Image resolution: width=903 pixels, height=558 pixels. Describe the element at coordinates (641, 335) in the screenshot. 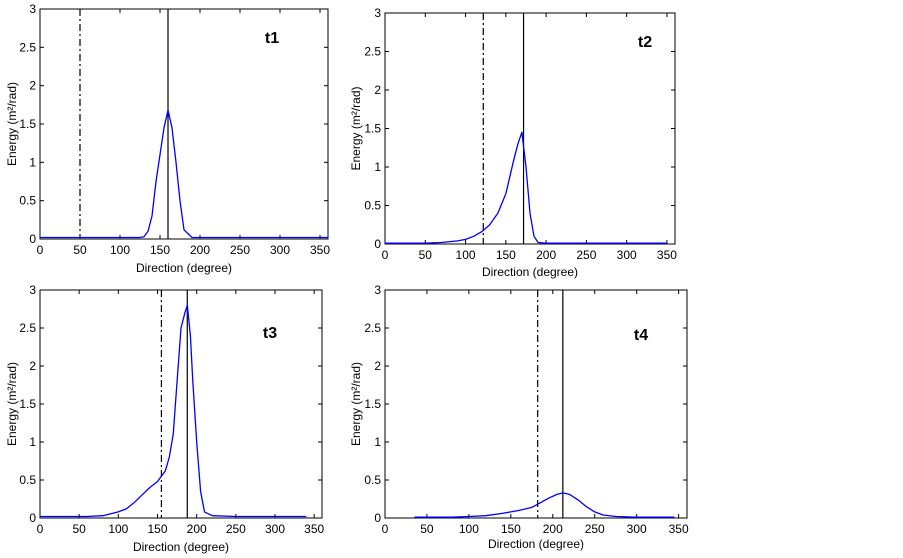

I see `panel-label: t4` at that location.